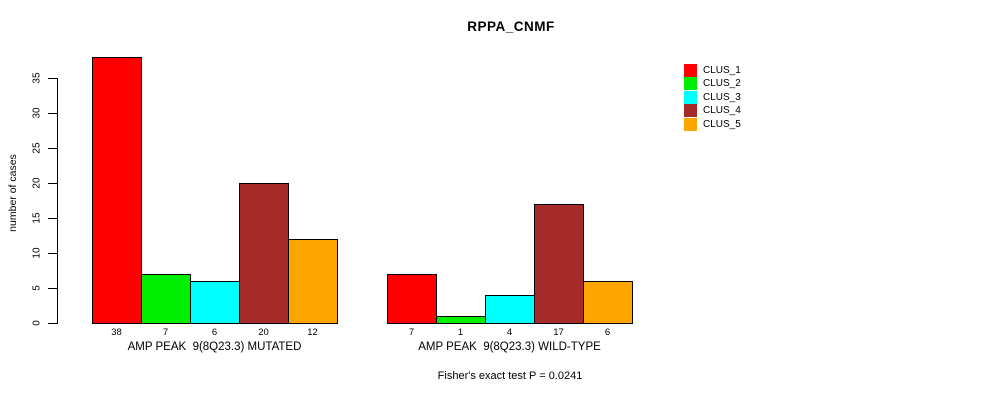 The image size is (990, 400). Describe the element at coordinates (460, 332) in the screenshot. I see `bar-value-label: 1` at that location.